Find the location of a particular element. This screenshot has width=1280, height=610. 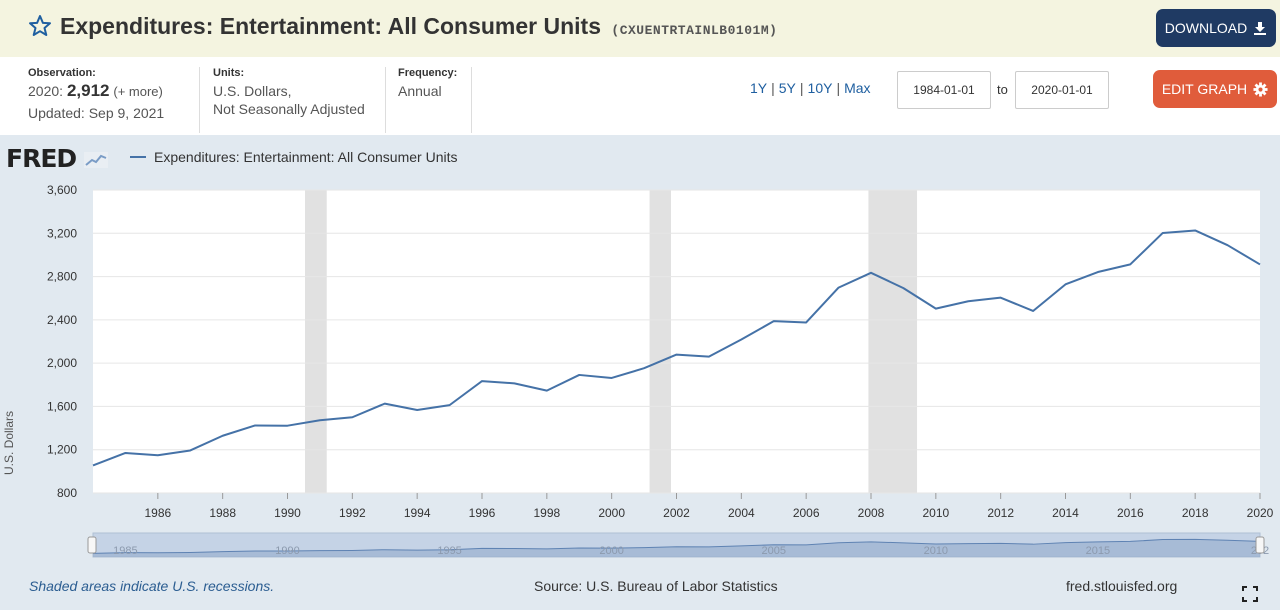

navigator-label: 2015 is located at coordinates (1098, 551).